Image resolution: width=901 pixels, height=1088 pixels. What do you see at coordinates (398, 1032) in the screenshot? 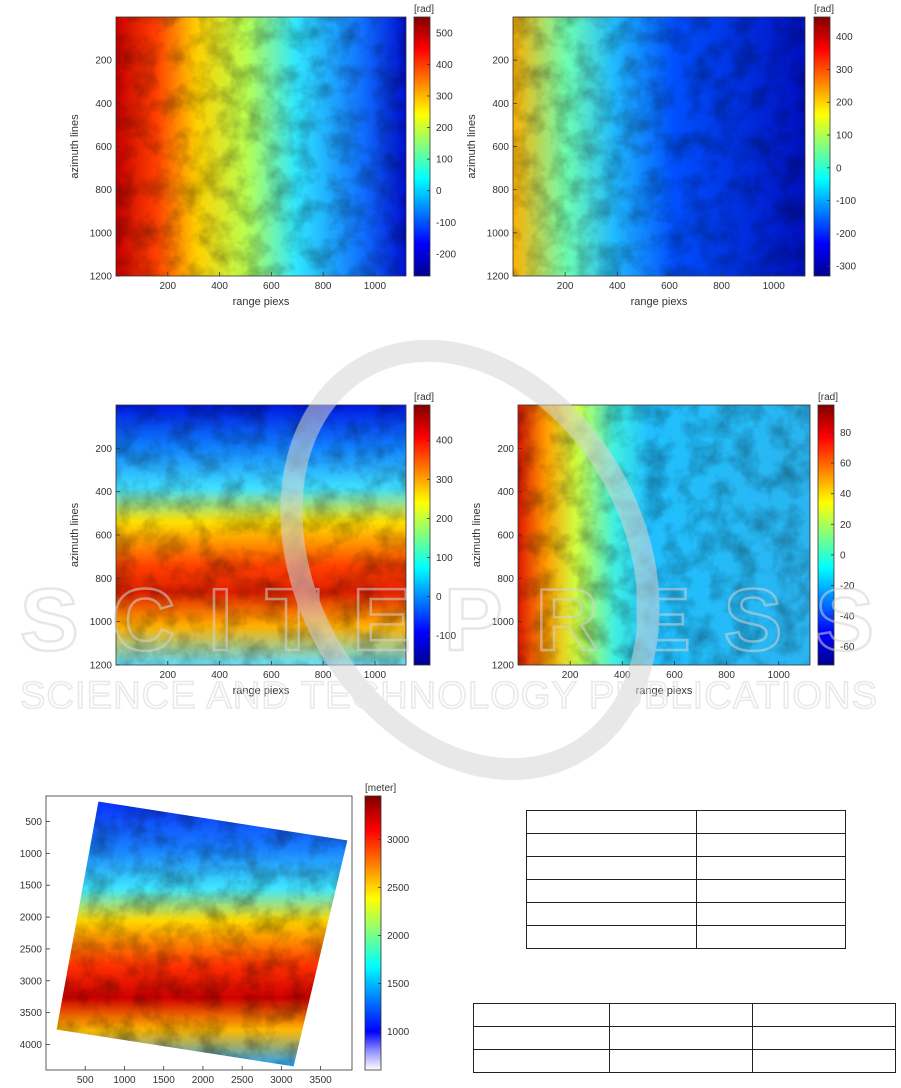
I see `colorbar-tick-label: 1000` at bounding box center [398, 1032].